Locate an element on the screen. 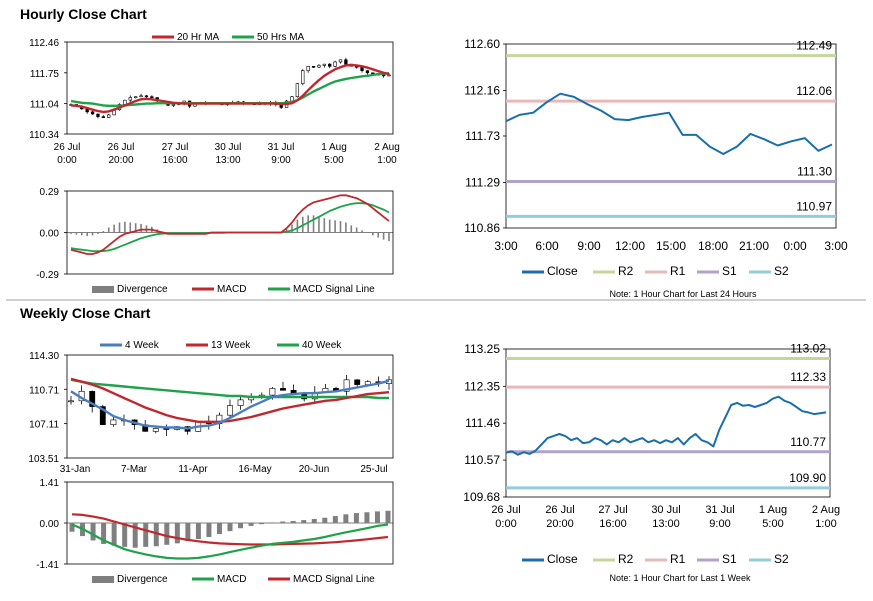  y-tick-label: 0.29 is located at coordinates (50, 192).